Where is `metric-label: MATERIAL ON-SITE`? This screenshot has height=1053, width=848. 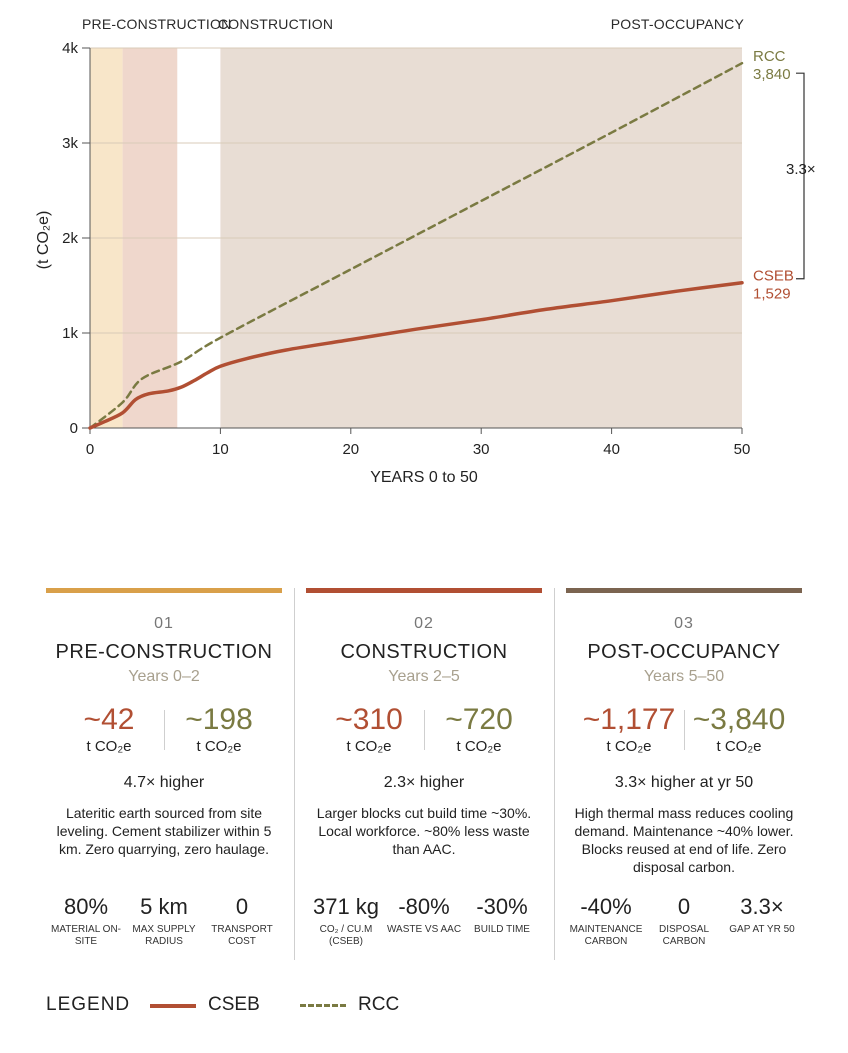
metric-label: MATERIAL ON-SITE is located at coordinates (85, 935).